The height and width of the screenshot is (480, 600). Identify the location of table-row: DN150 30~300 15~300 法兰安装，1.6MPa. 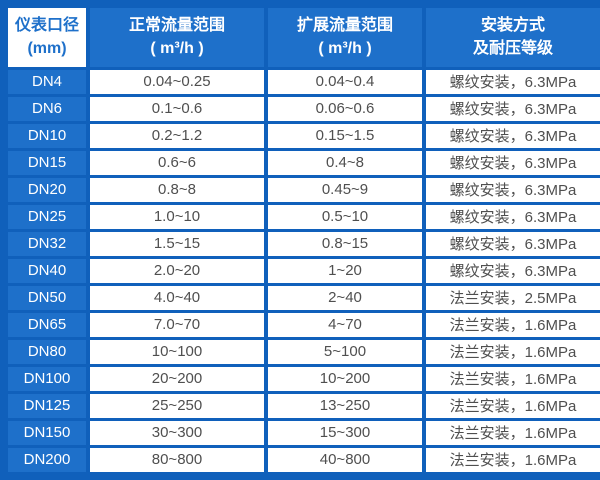
(301, 432).